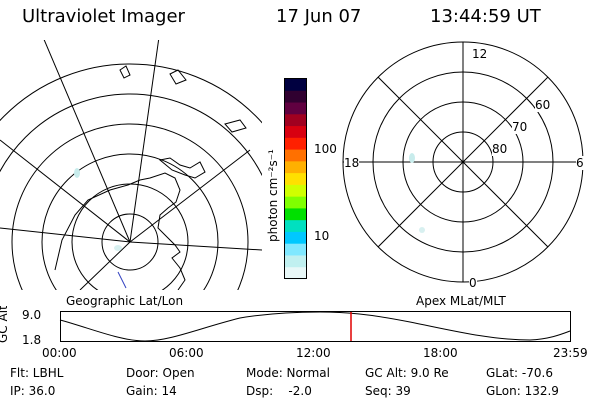 The width and height of the screenshot is (600, 400). I want to click on info-dsp: Dsp: -2.0, so click(279, 391).